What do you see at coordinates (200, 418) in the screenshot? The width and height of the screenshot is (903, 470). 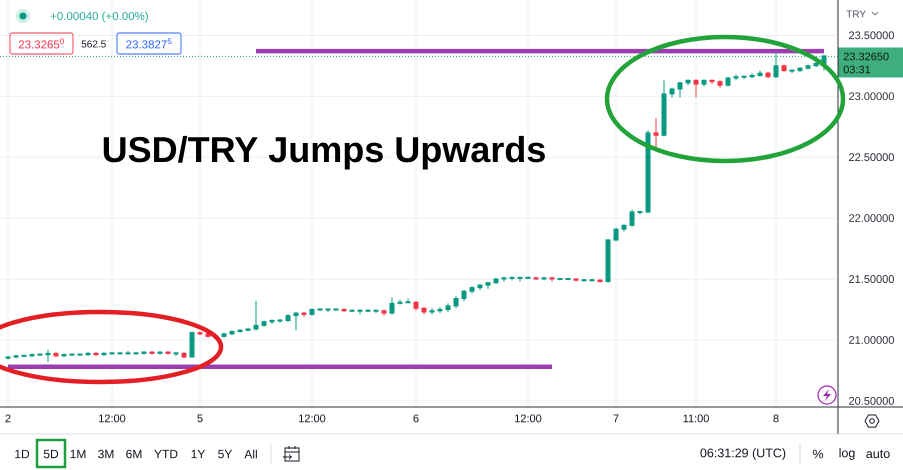 I see `x-tick-label: 5` at bounding box center [200, 418].